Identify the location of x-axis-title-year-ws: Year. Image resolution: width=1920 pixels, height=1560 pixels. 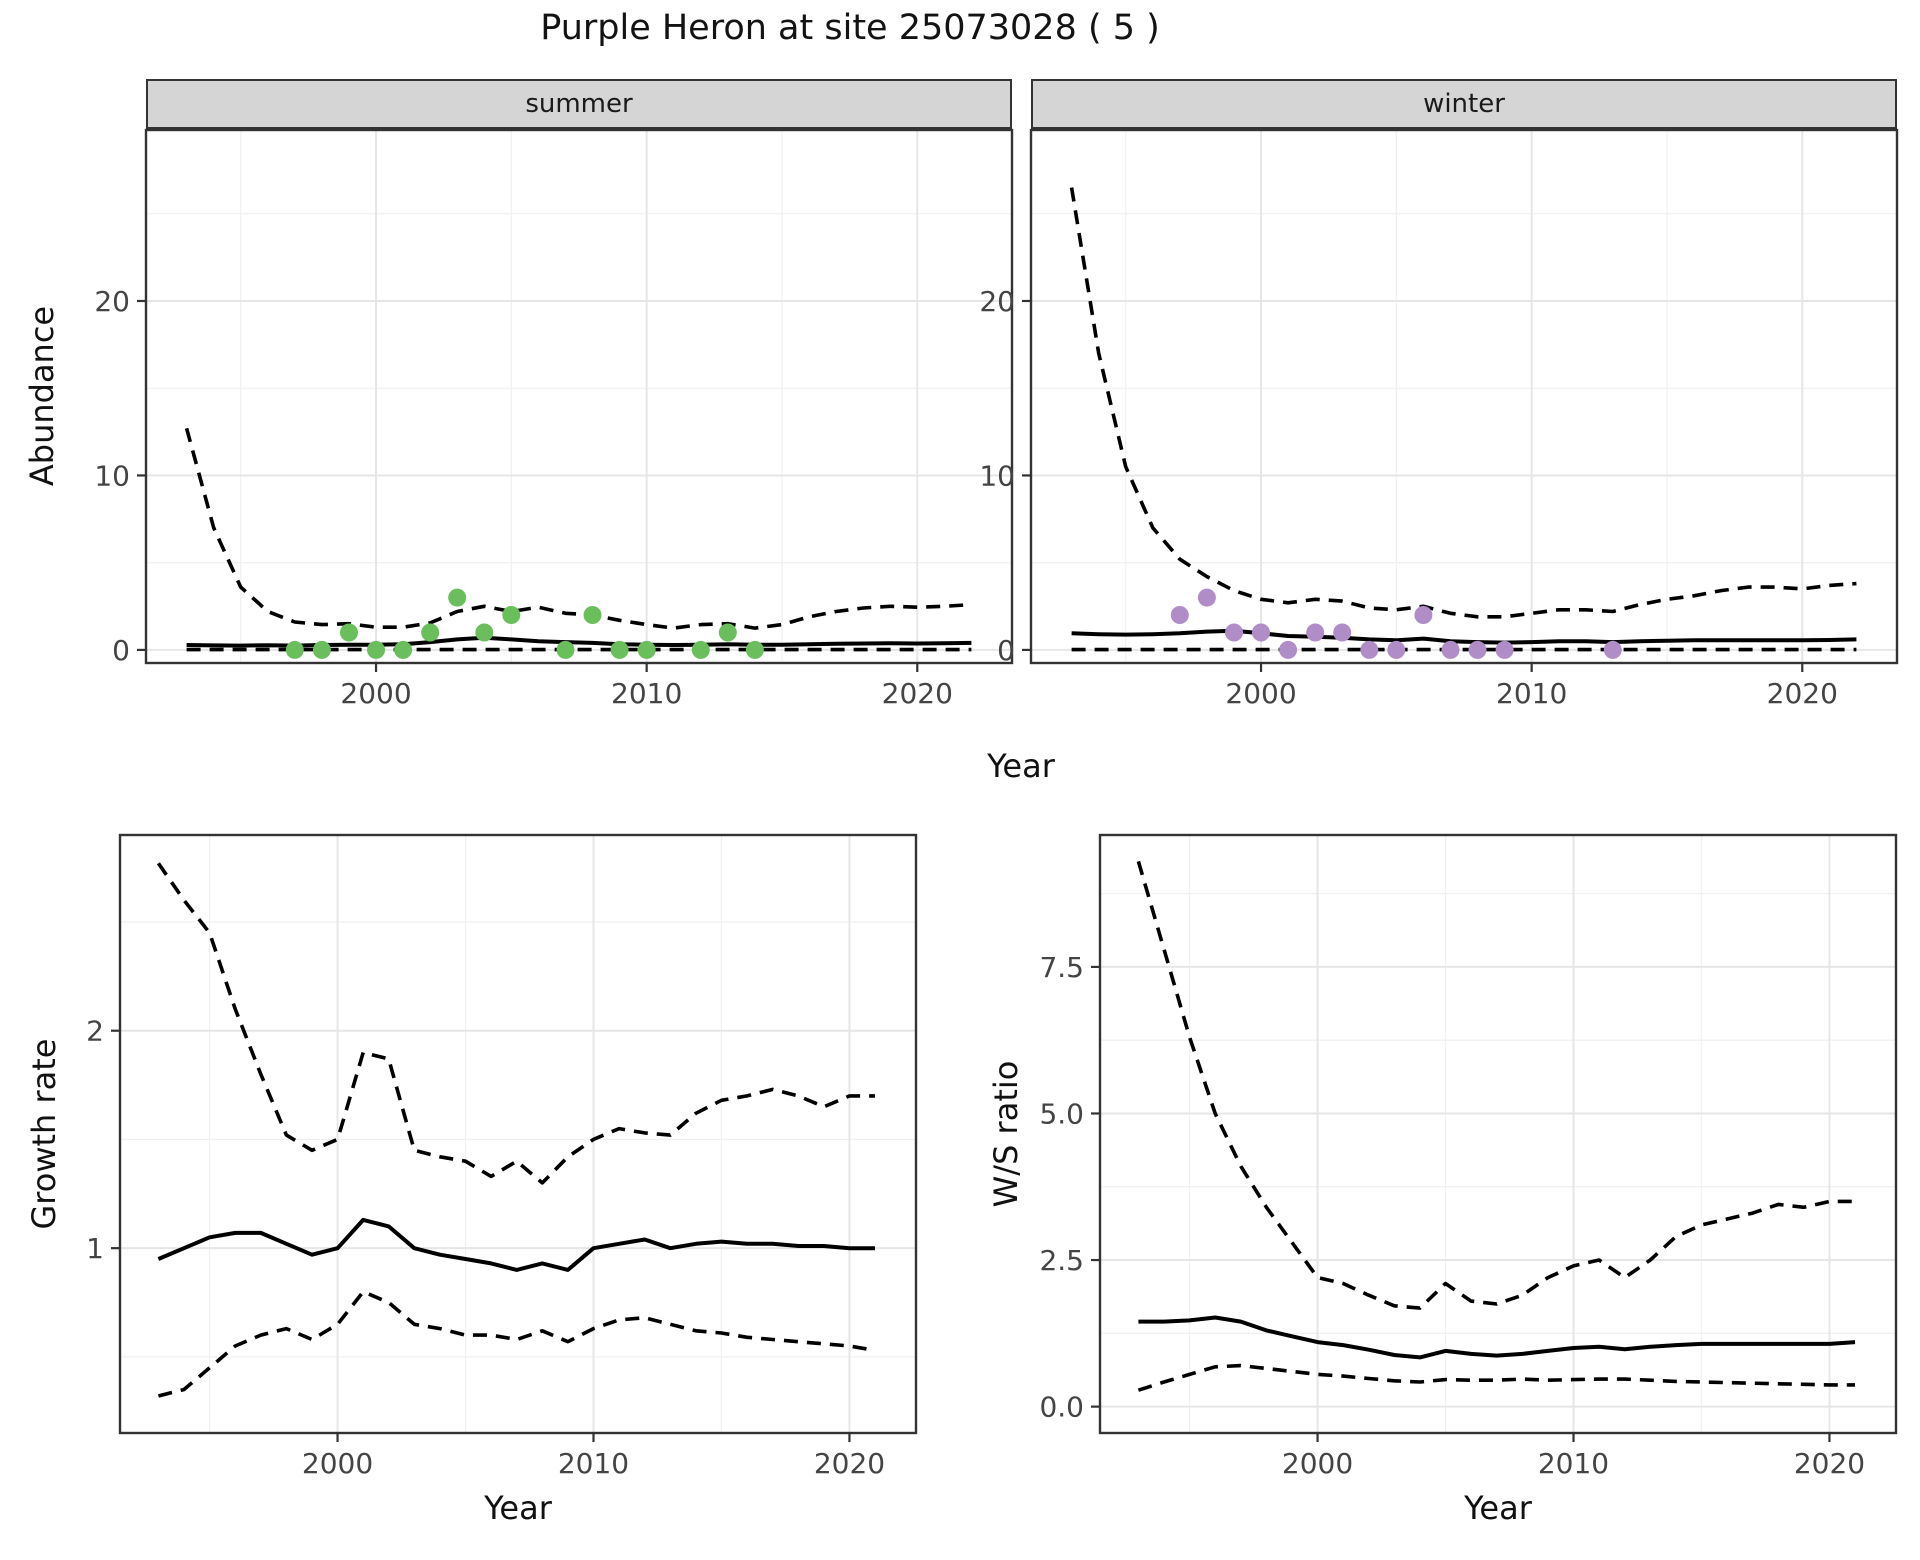
(1498, 1508).